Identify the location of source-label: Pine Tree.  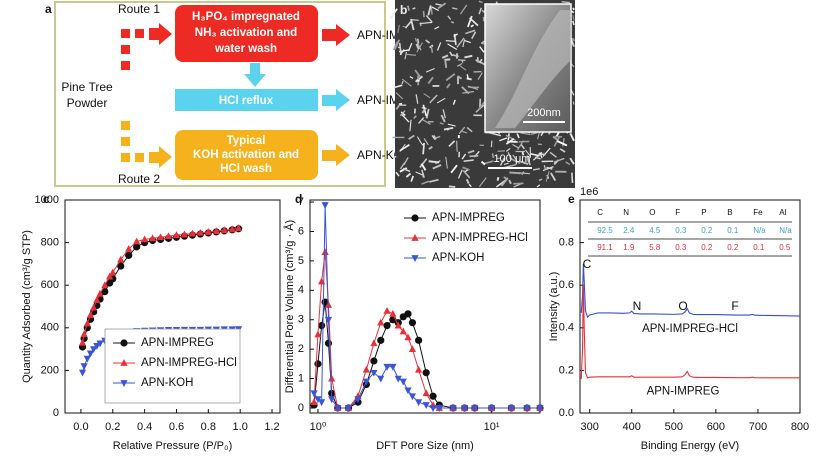
(87, 87).